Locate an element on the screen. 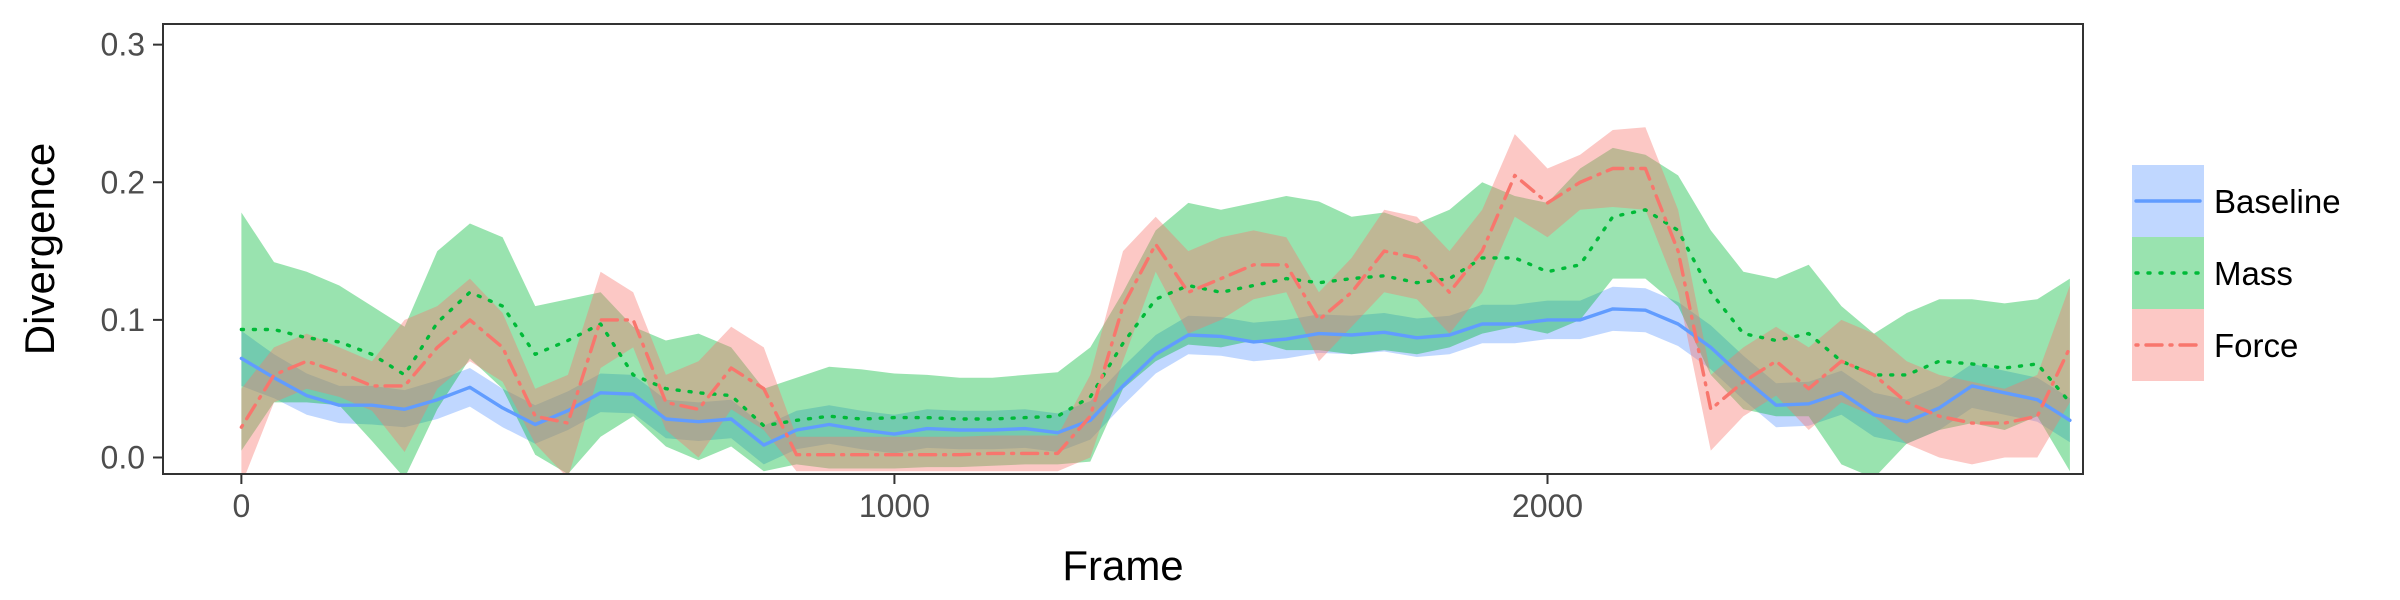  x-axis: 0 1000 2000 is located at coordinates (907, 499).